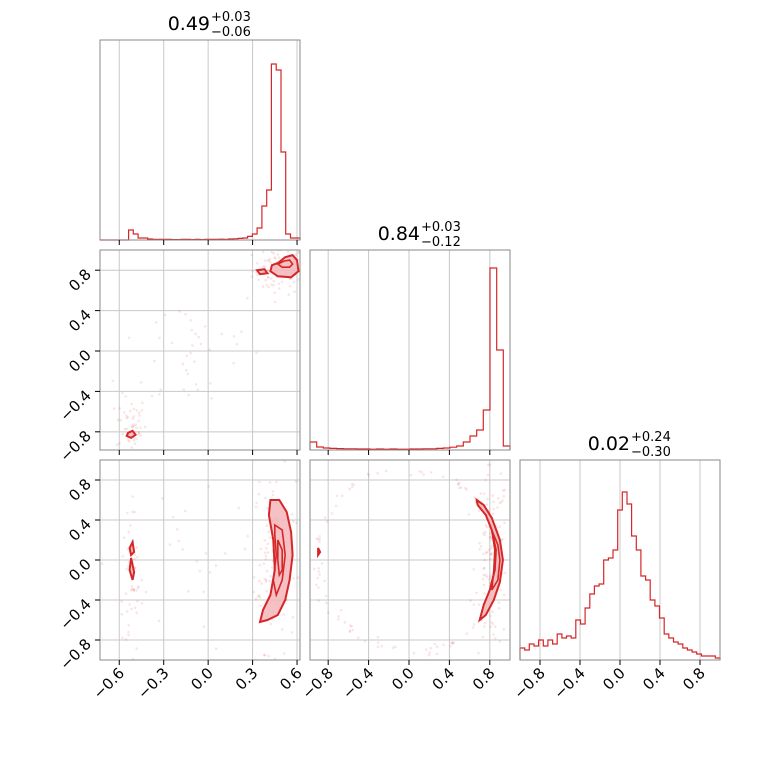 This screenshot has width=760, height=760. I want to click on x-tick-label: 0.8, so click(484, 679).